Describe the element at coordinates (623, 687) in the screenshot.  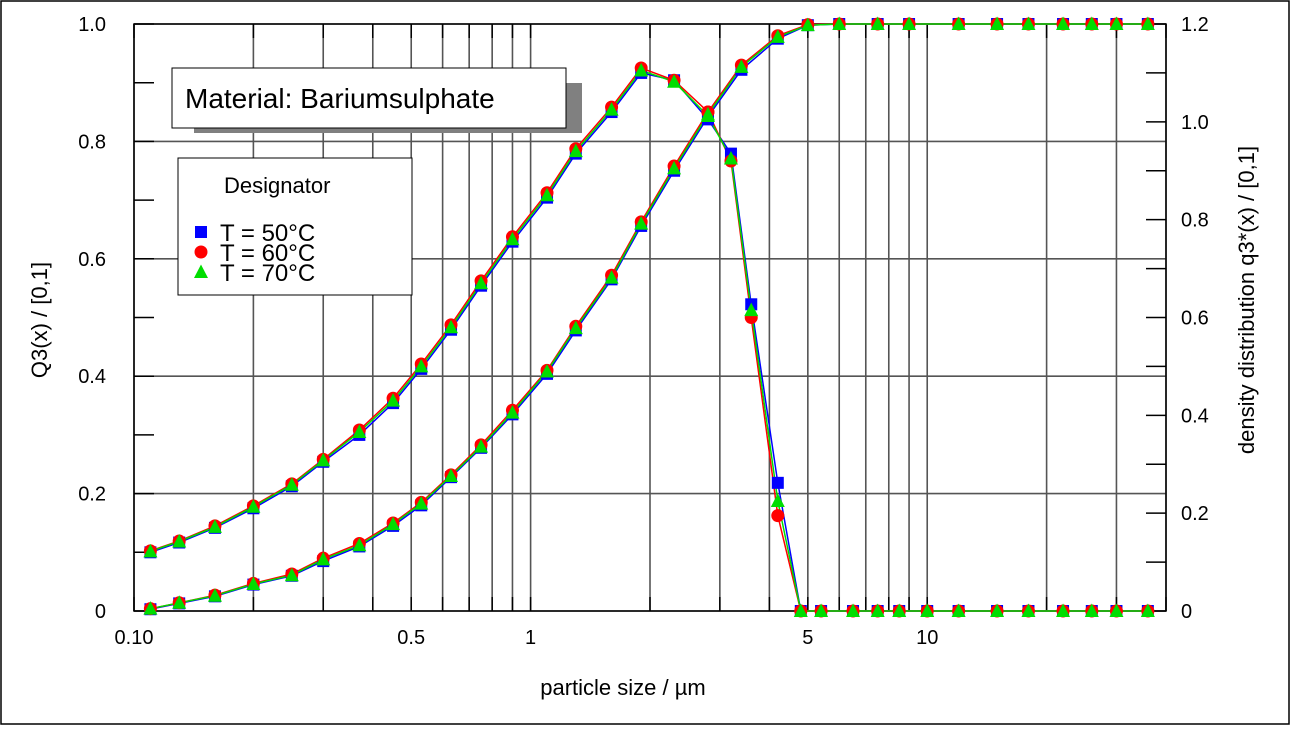
I see `x-axis-label: particle size / µm` at that location.